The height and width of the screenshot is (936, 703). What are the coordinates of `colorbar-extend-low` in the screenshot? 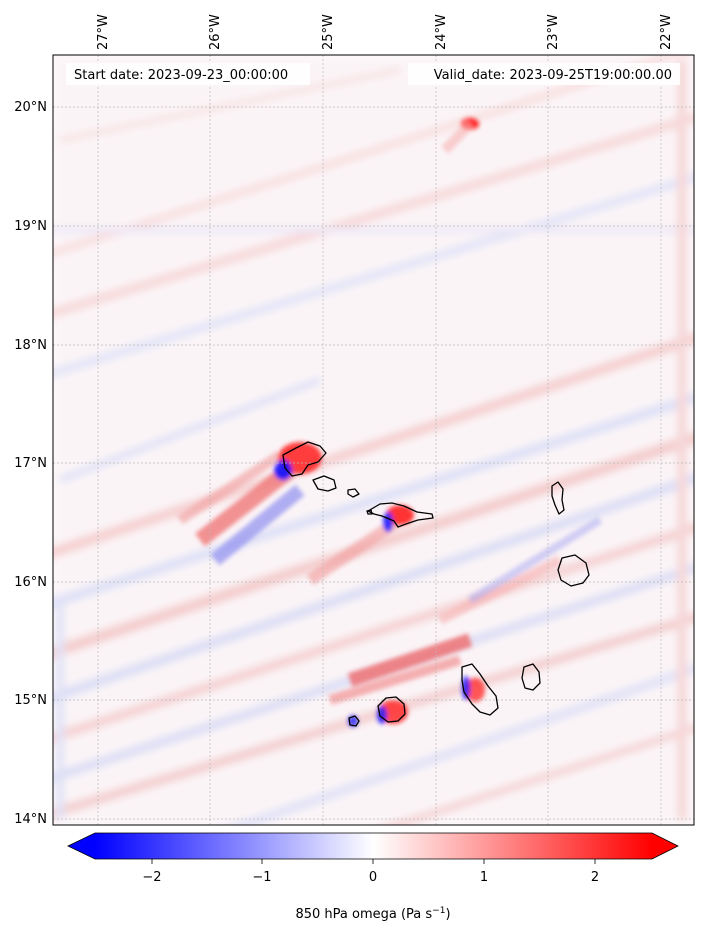 It's located at (81, 846).